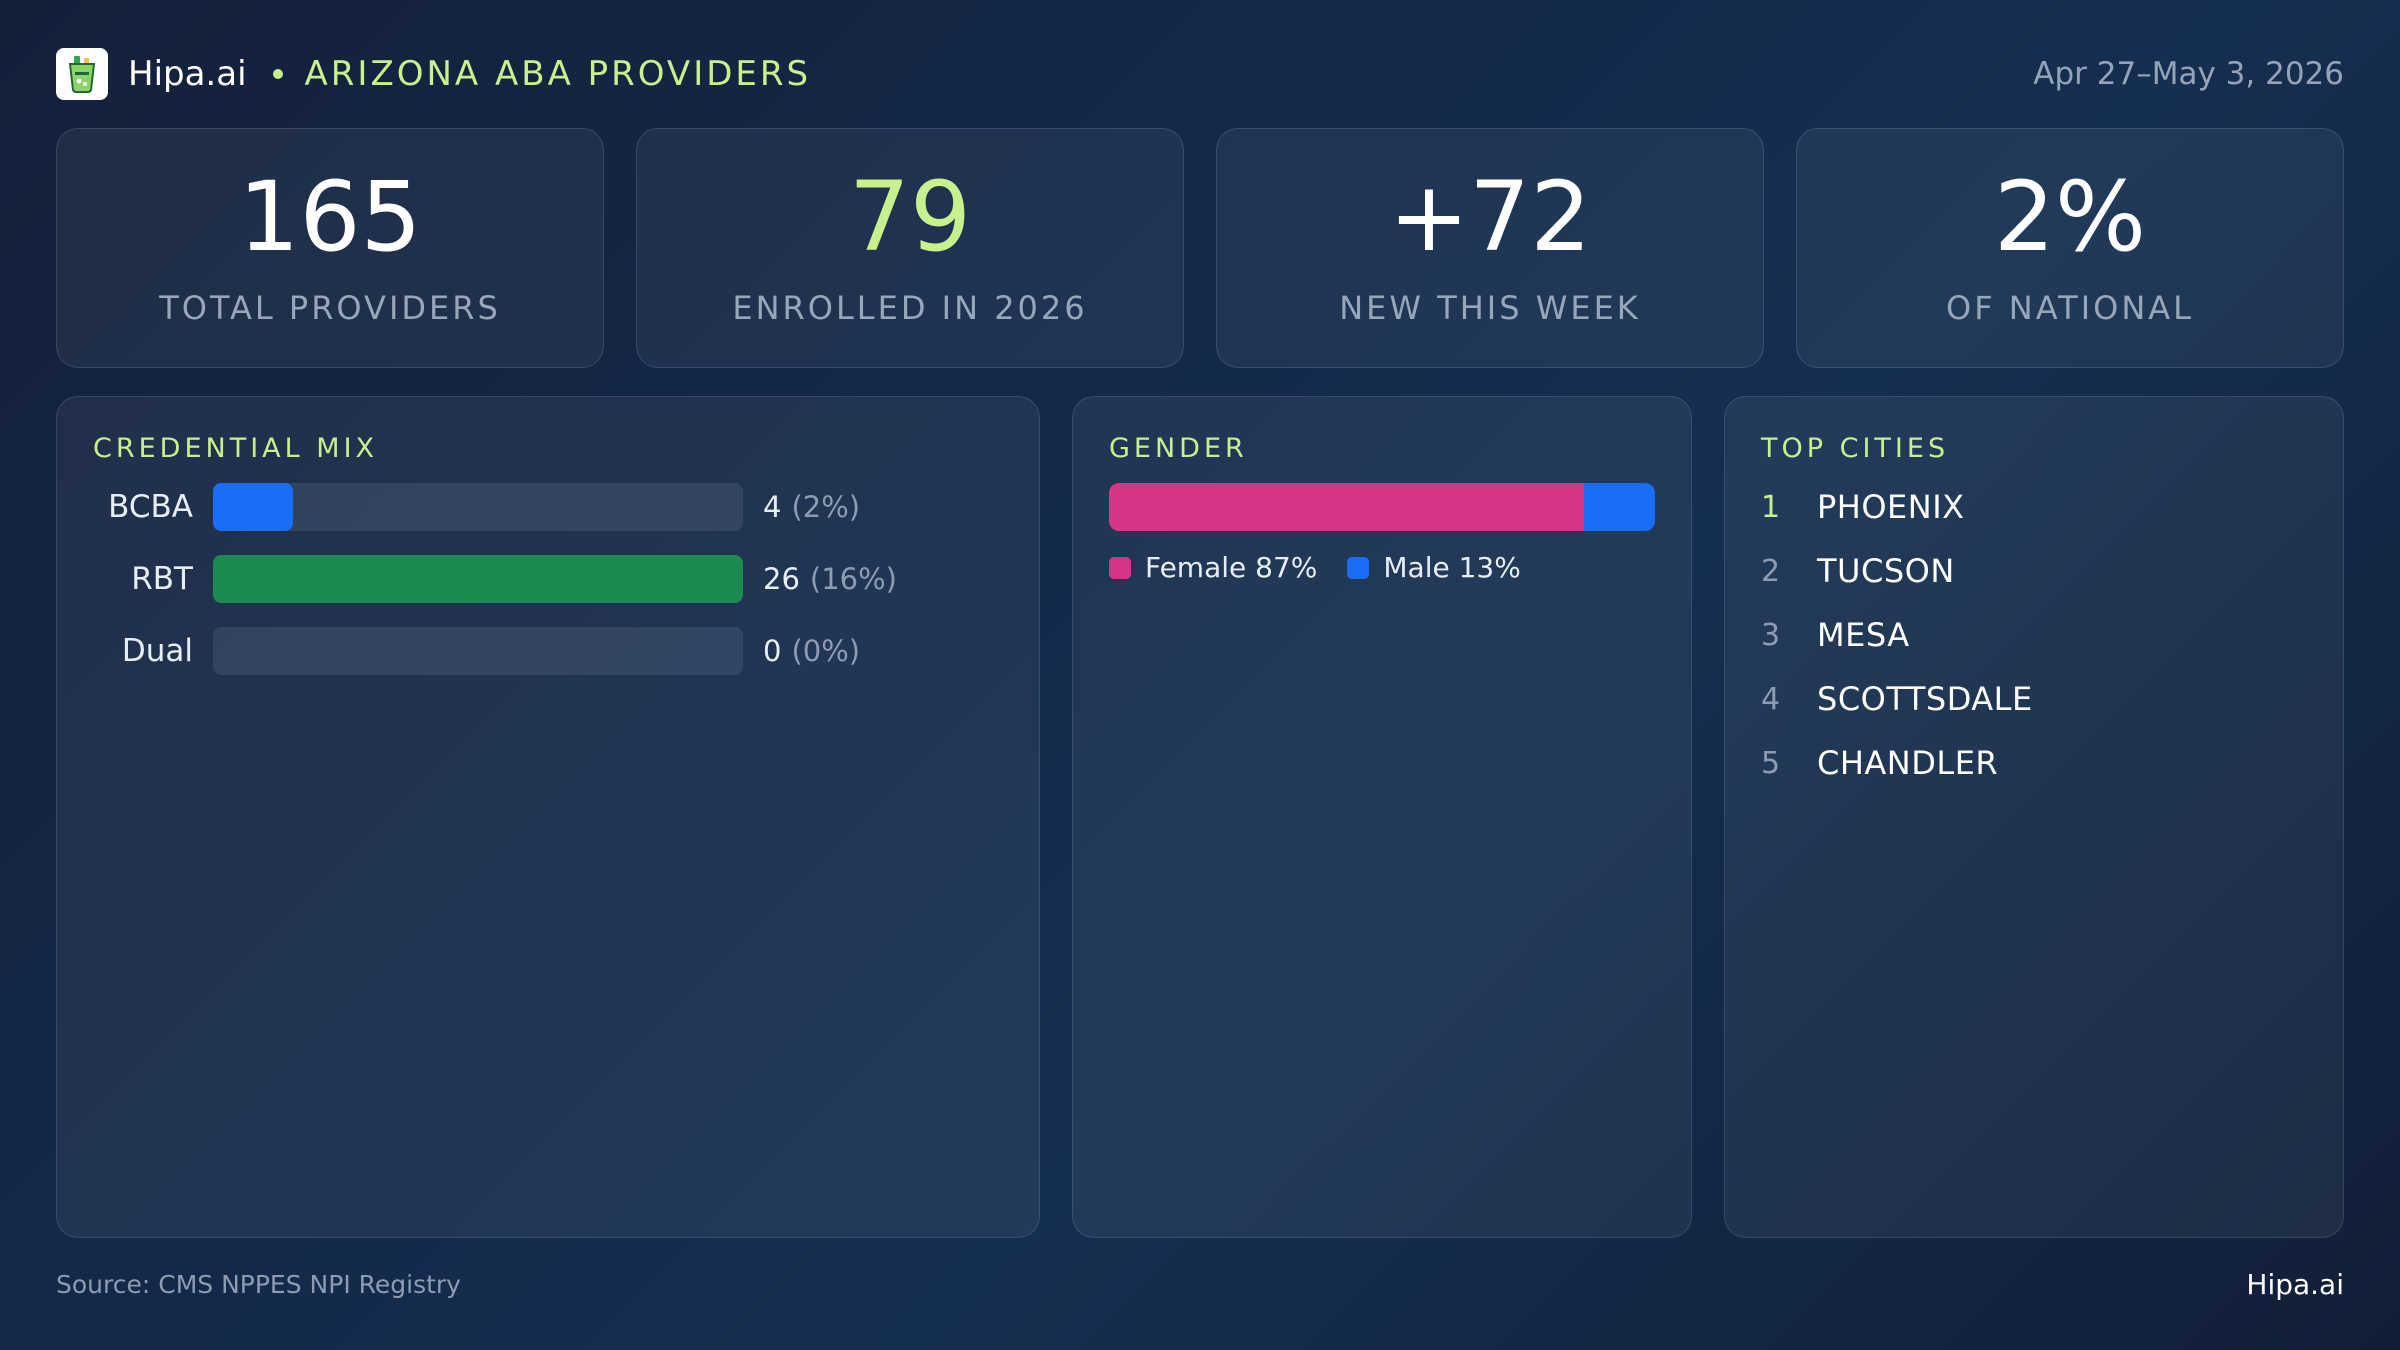  What do you see at coordinates (1347, 507) in the screenshot?
I see `gender-segment-female` at bounding box center [1347, 507].